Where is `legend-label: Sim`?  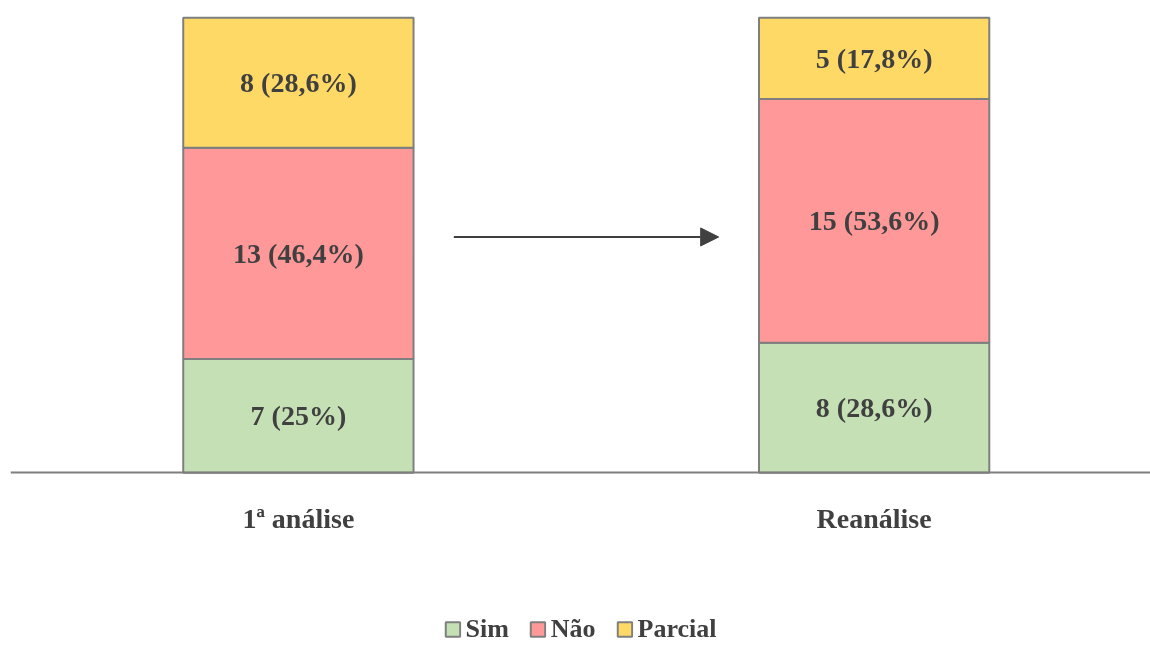 legend-label: Sim is located at coordinates (487, 629).